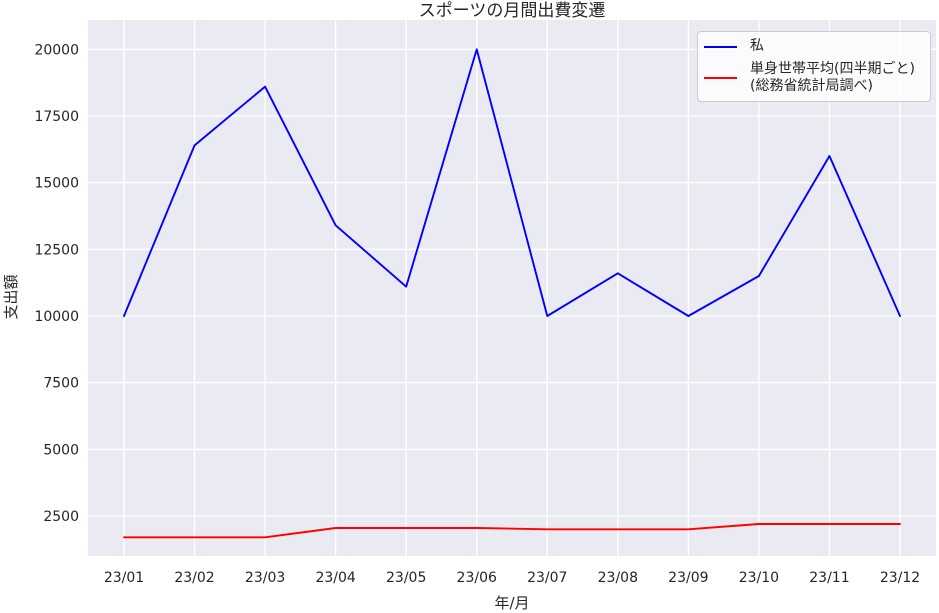 This screenshot has height=613, width=939. Describe the element at coordinates (511, 603) in the screenshot. I see `x-axis-label: 年/月` at that location.